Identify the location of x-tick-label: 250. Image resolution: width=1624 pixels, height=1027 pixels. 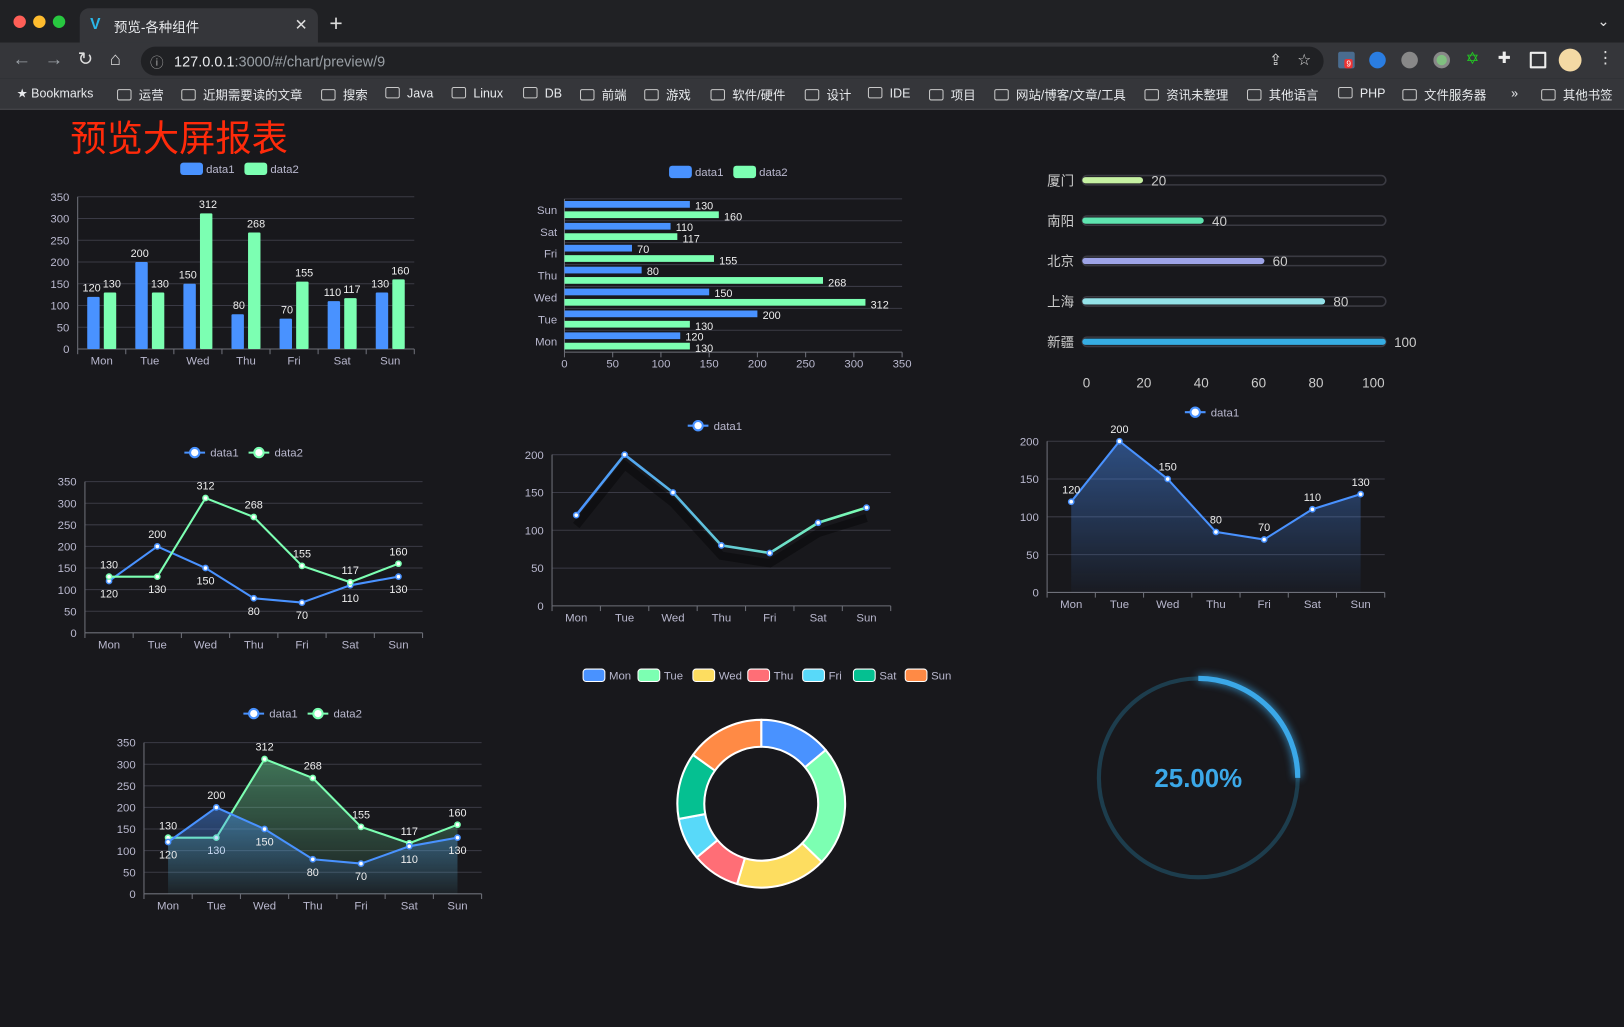
(805, 365).